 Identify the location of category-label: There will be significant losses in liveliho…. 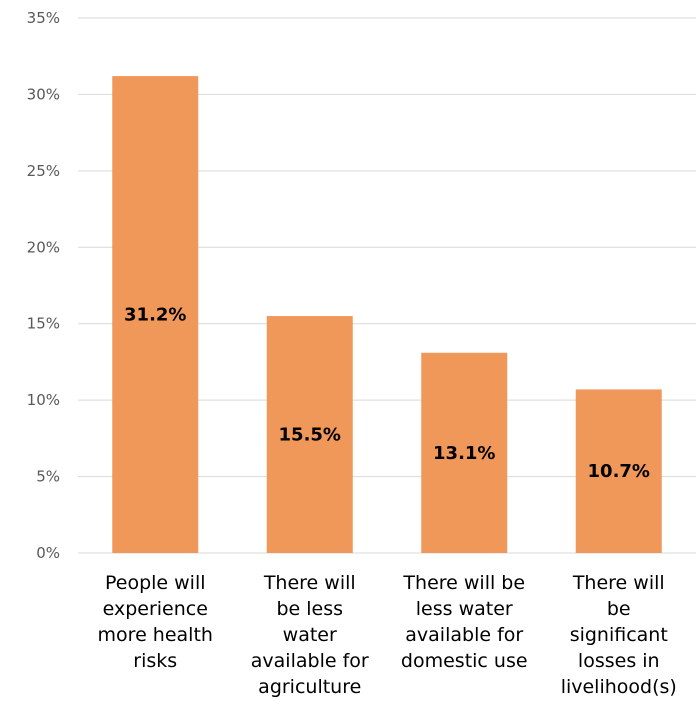
(619, 635).